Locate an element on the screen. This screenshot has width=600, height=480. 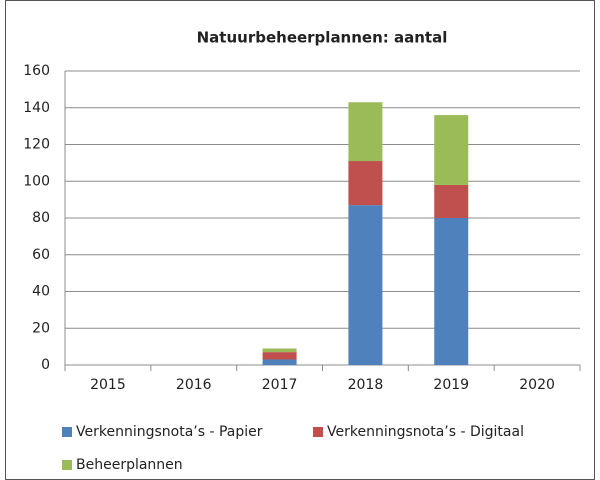
legend-label: Verkenningsnota’s - Digitaal is located at coordinates (425, 432).